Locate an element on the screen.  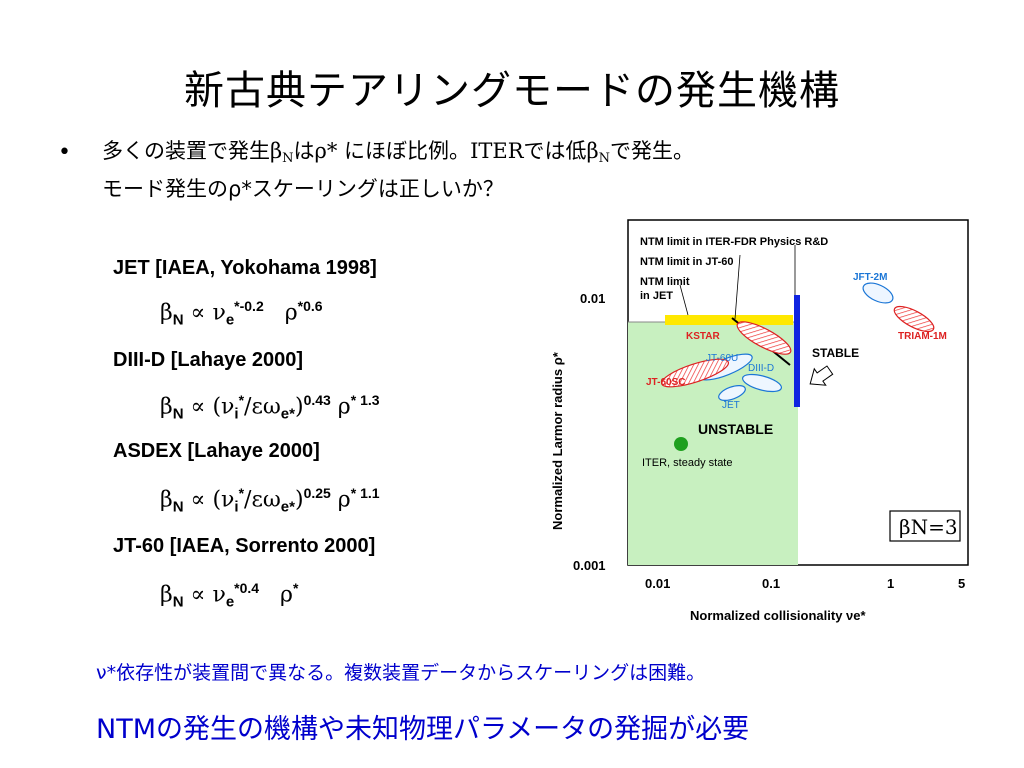
stable-arrow-icon is located at coordinates (821, 375).